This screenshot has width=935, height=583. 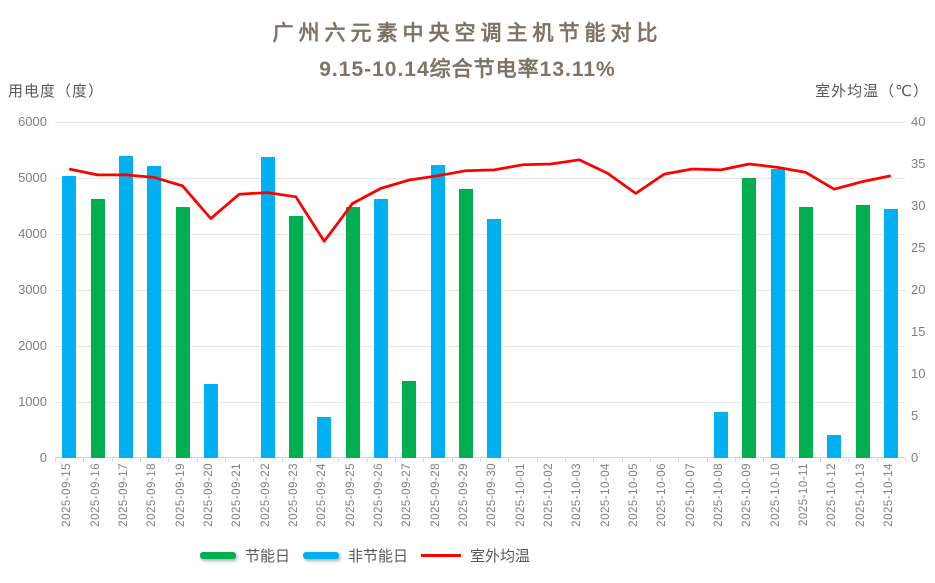 I want to click on temperature-polyline, so click(x=480, y=200).